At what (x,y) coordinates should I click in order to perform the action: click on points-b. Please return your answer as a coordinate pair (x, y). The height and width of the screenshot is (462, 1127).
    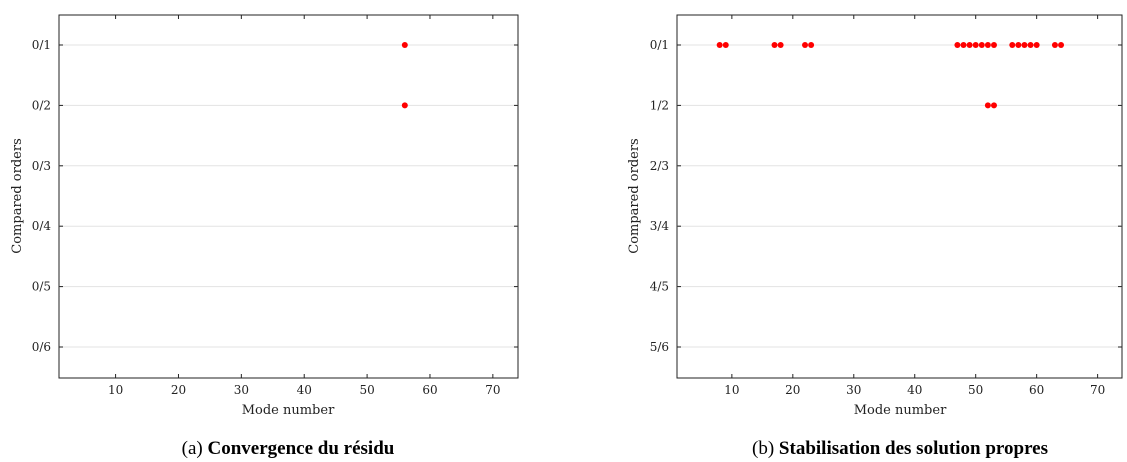
    Looking at the image, I should click on (890, 75).